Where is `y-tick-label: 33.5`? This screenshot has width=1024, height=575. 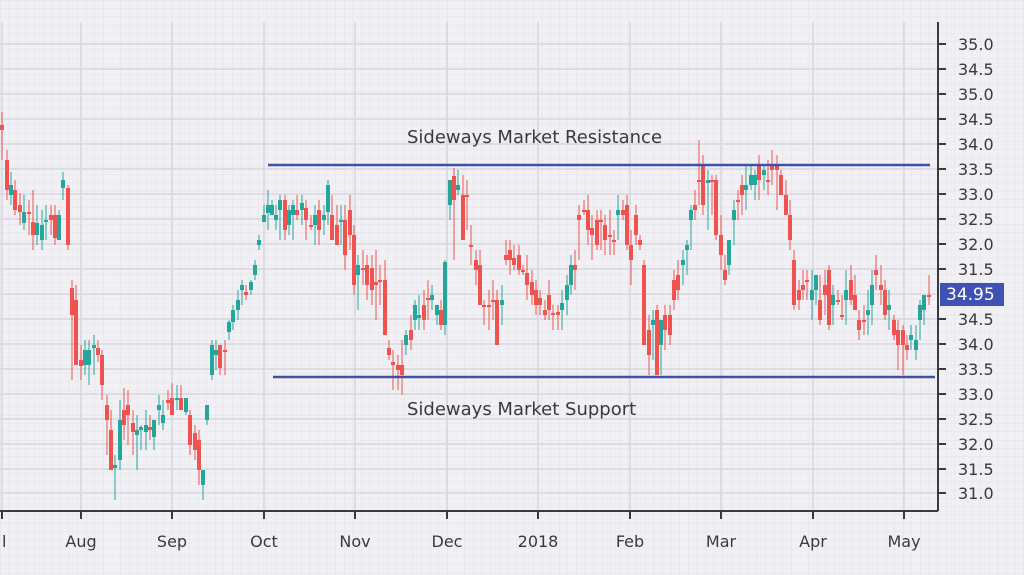 y-tick-label: 33.5 is located at coordinates (976, 369).